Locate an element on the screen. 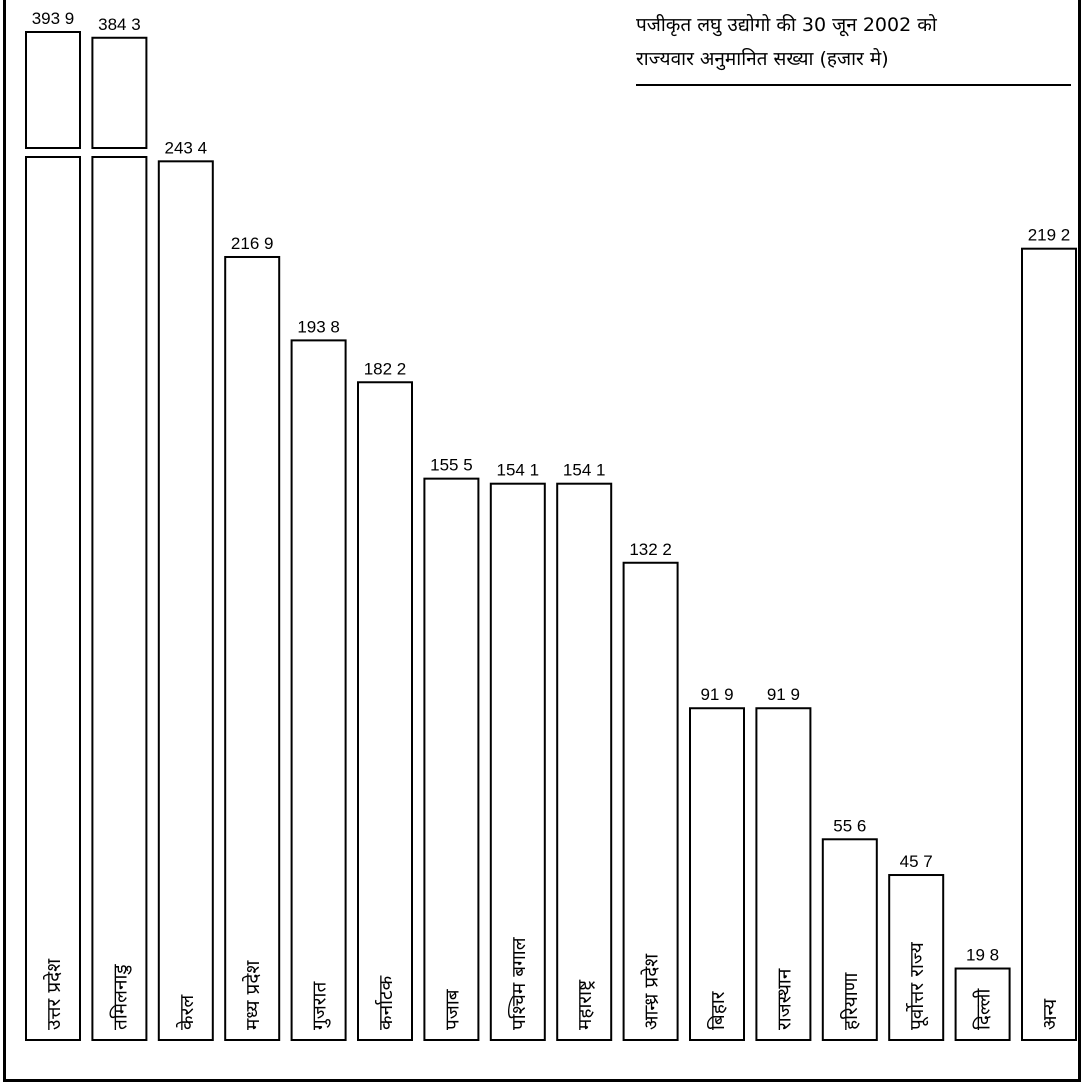  chart-title-line-2: राज्यवार अनुमानित सख्या (हजार मे) is located at coordinates (762, 59).